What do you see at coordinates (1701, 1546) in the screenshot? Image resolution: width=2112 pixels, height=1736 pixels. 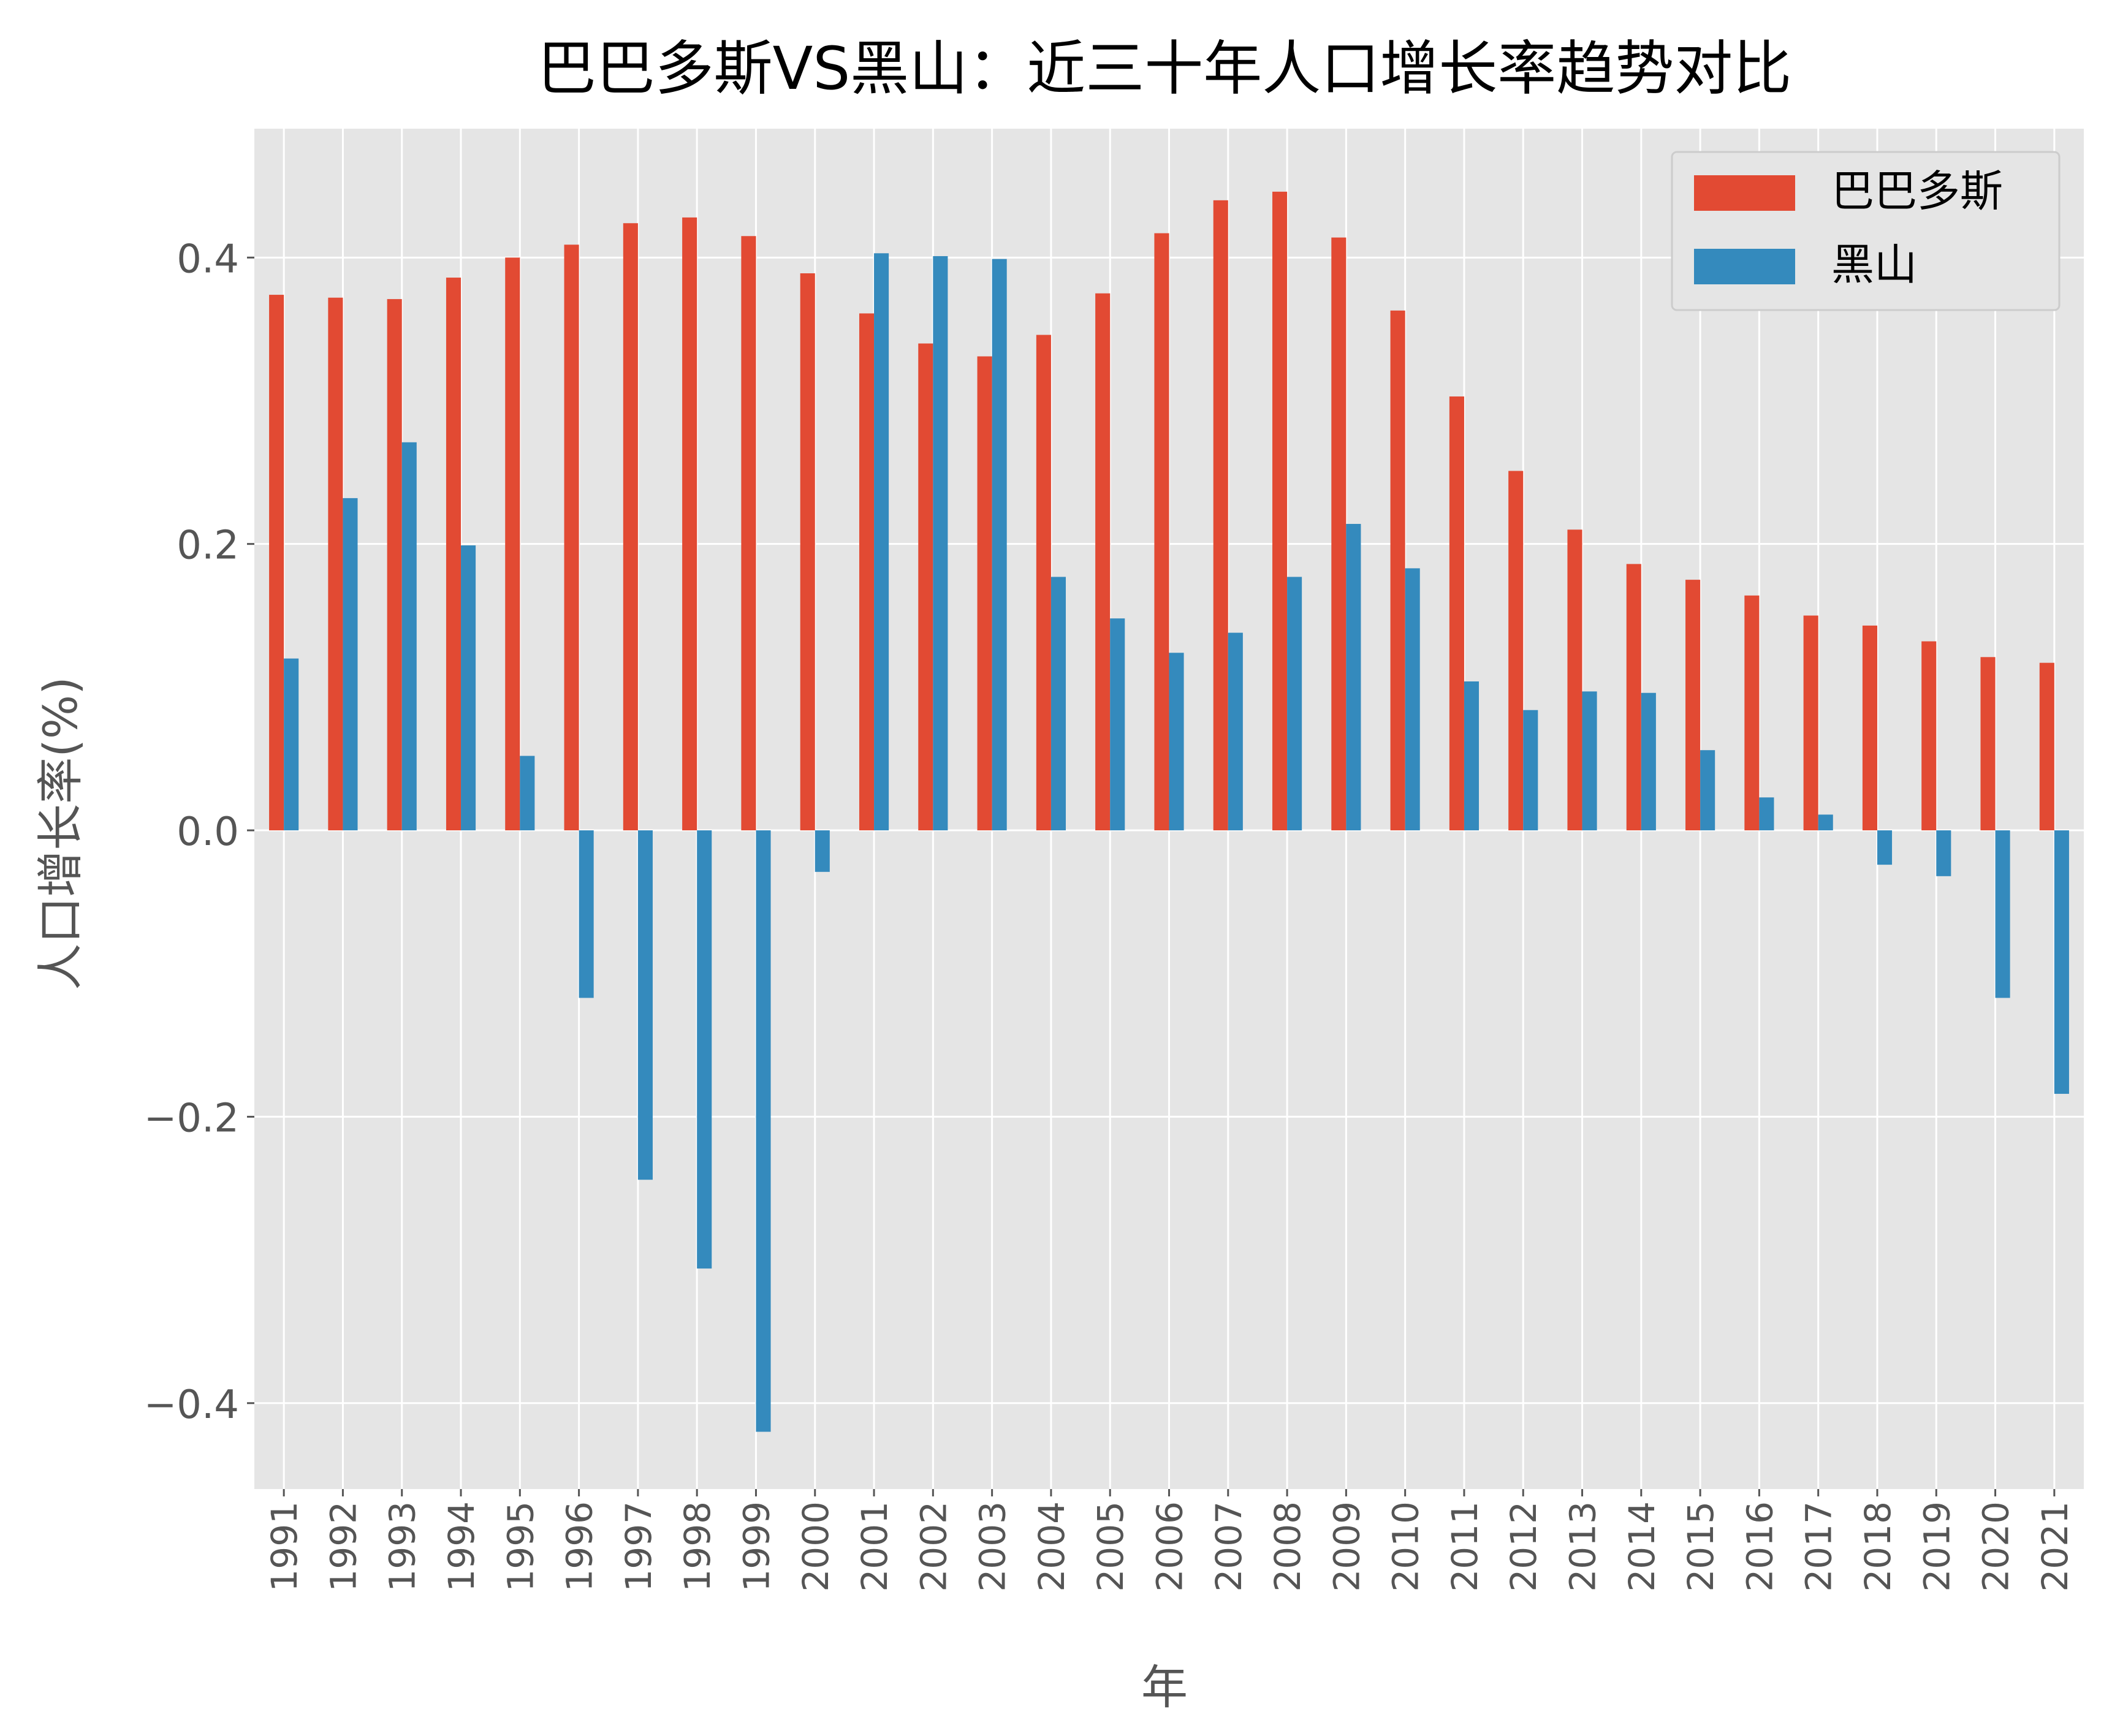 I see `x-tick-label: 2015` at bounding box center [1701, 1546].